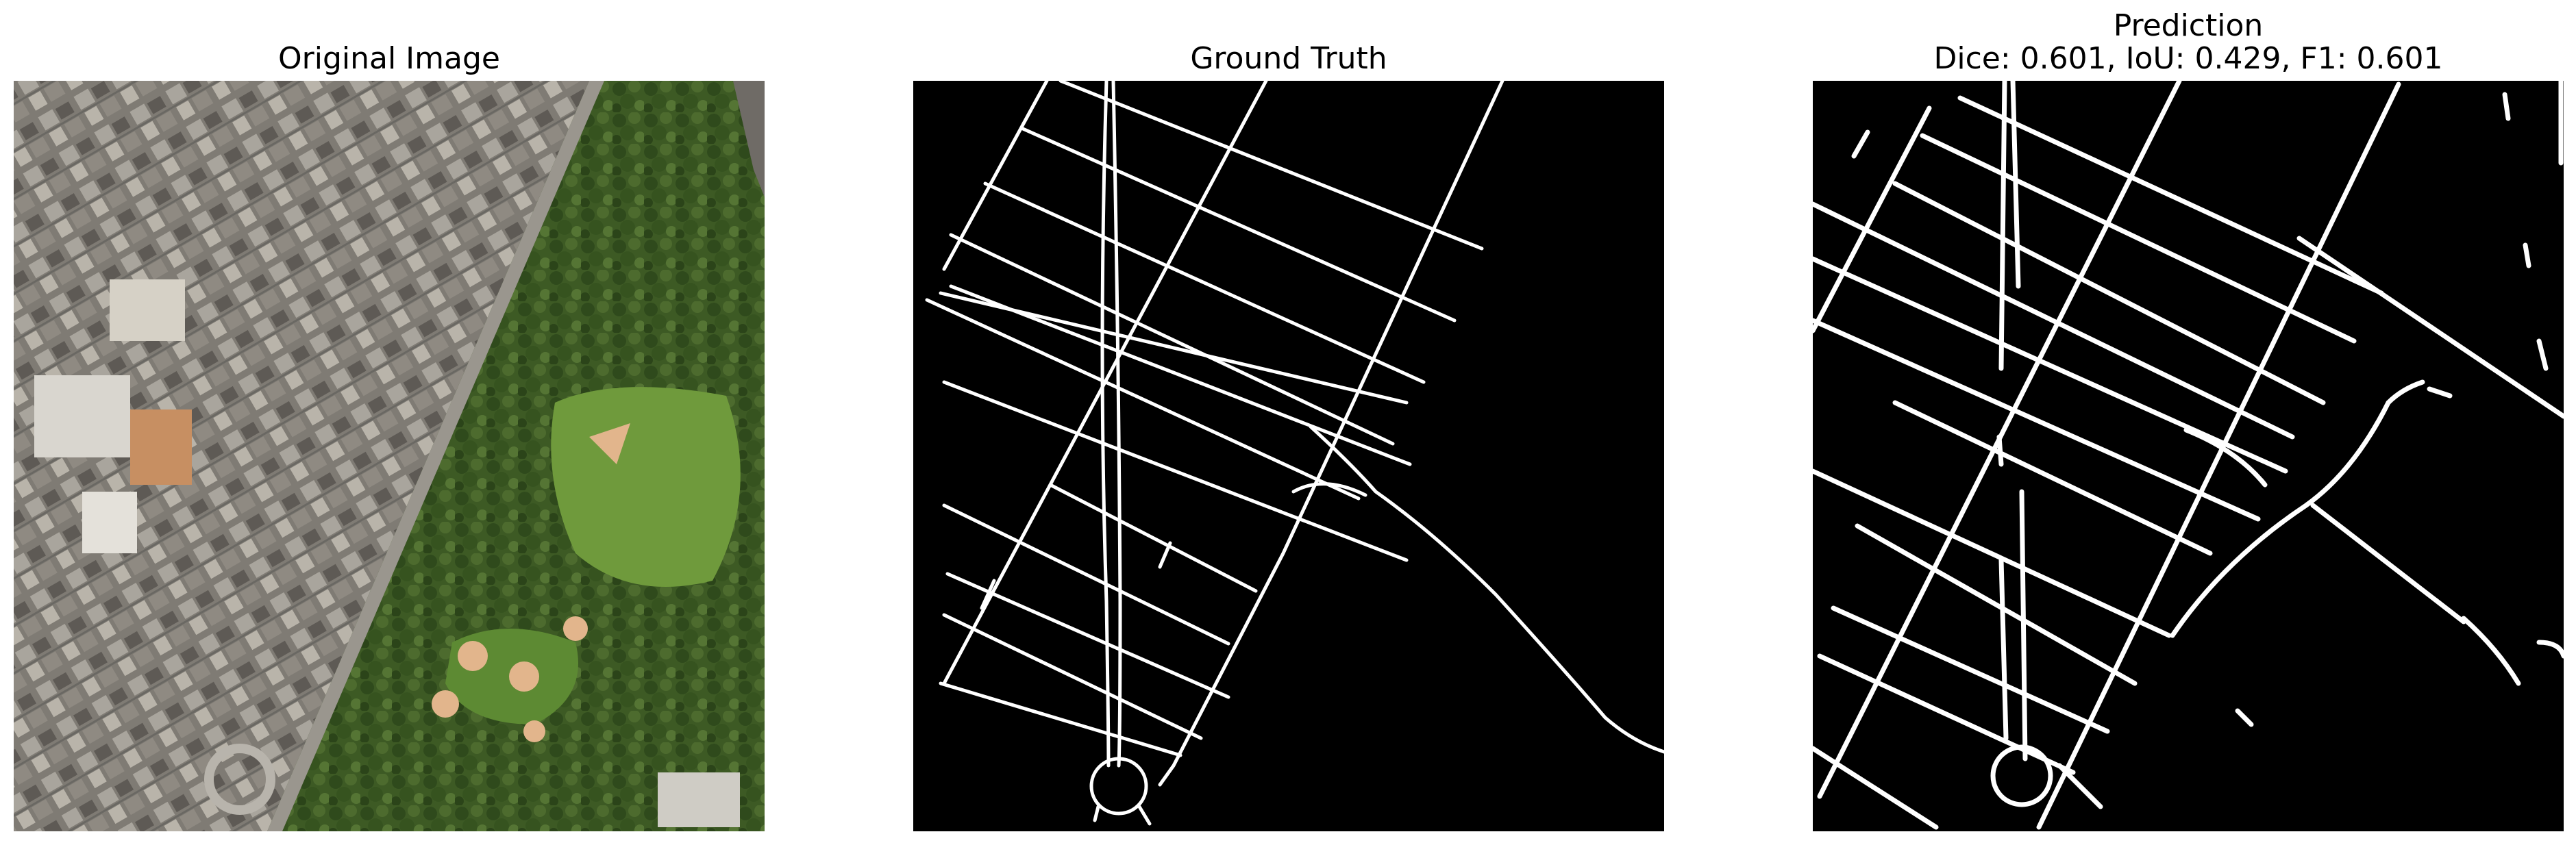 This screenshot has width=2576, height=845. What do you see at coordinates (2188, 25) in the screenshot?
I see `prediction-title: Prediction` at bounding box center [2188, 25].